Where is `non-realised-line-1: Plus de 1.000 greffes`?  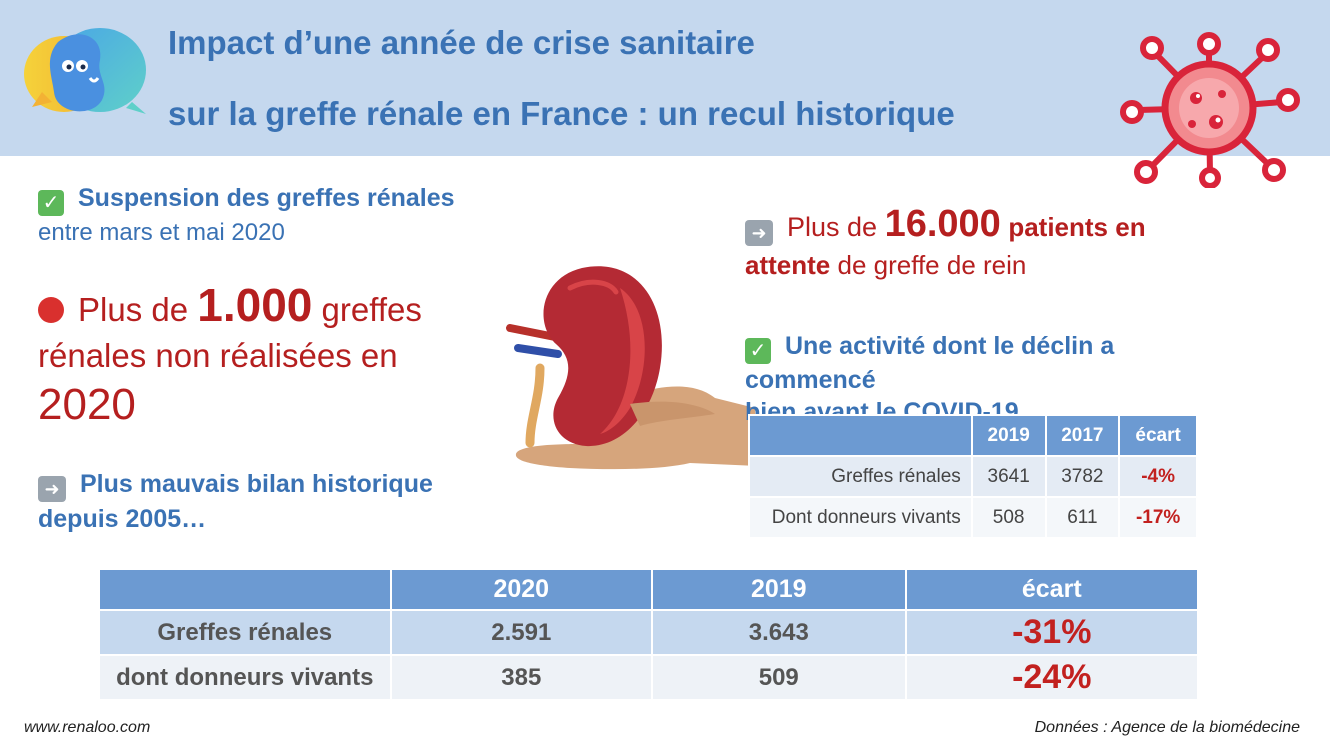
non-realised-line-1: Plus de 1.000 greffes is located at coordinates (258, 307).